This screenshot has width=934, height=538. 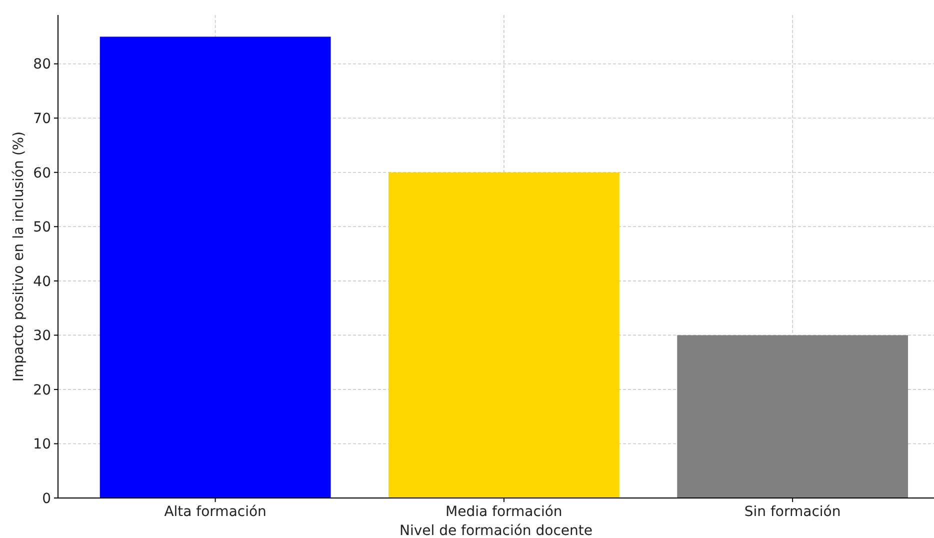 What do you see at coordinates (42, 228) in the screenshot?
I see `y-tick-label: 50` at bounding box center [42, 228].